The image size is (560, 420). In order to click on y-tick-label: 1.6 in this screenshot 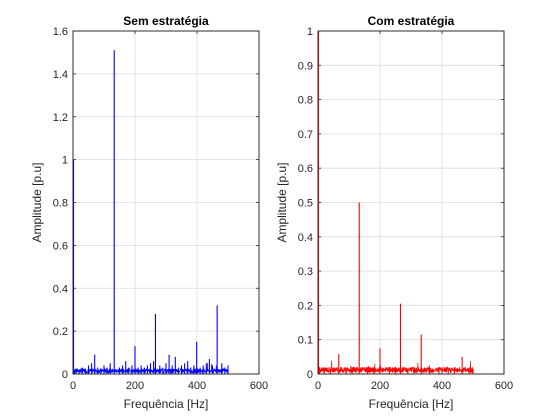, I will do `click(60, 32)`.